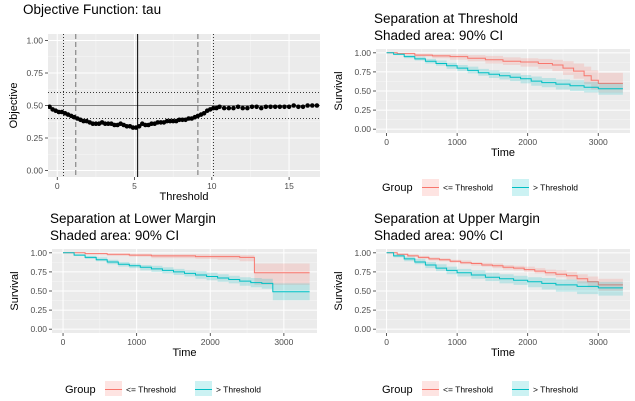 The width and height of the screenshot is (635, 401). I want to click on chart-title: Separation at Lower Margin, so click(133, 218).